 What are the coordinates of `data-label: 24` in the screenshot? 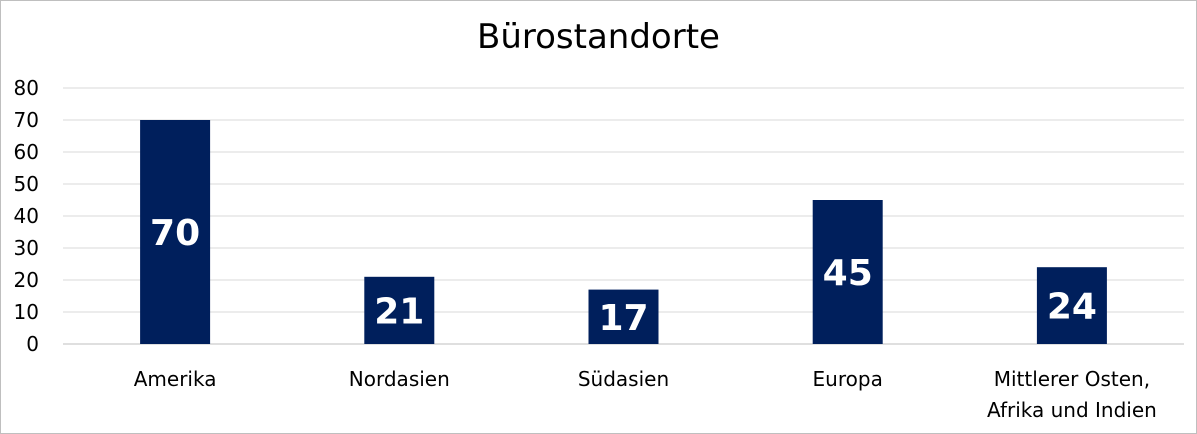 It's located at (1072, 307).